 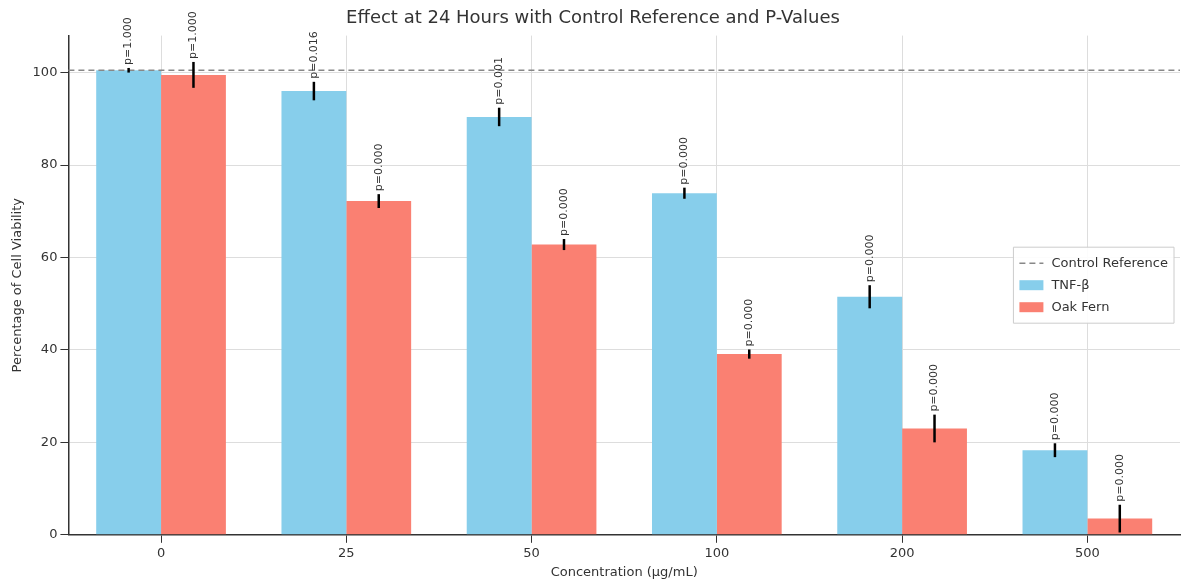 I want to click on x-tick-label: 100, so click(x=717, y=552).